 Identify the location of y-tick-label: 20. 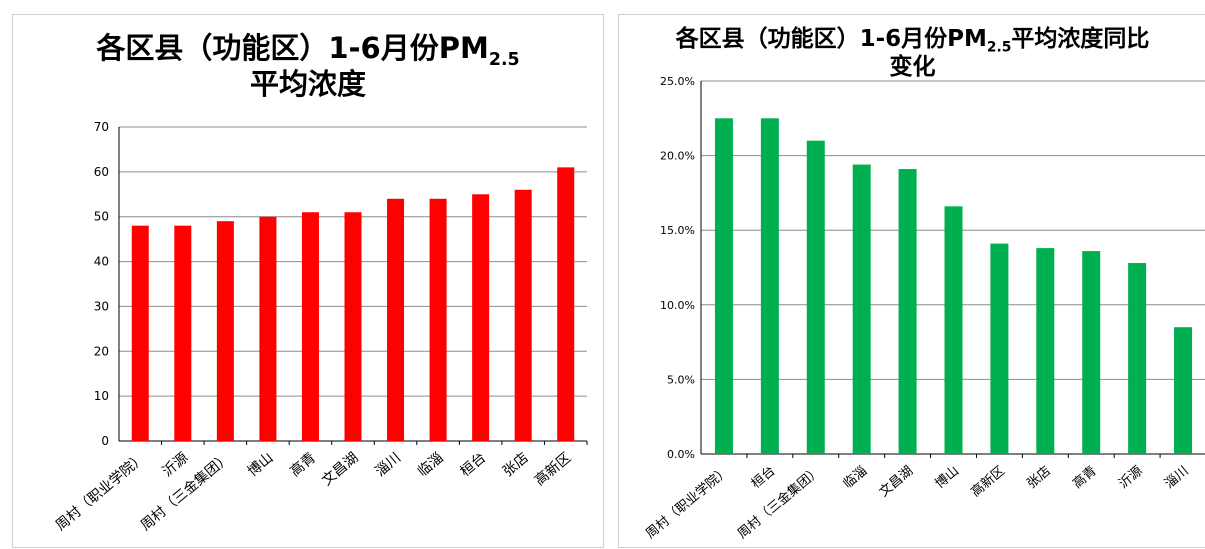
(101, 351).